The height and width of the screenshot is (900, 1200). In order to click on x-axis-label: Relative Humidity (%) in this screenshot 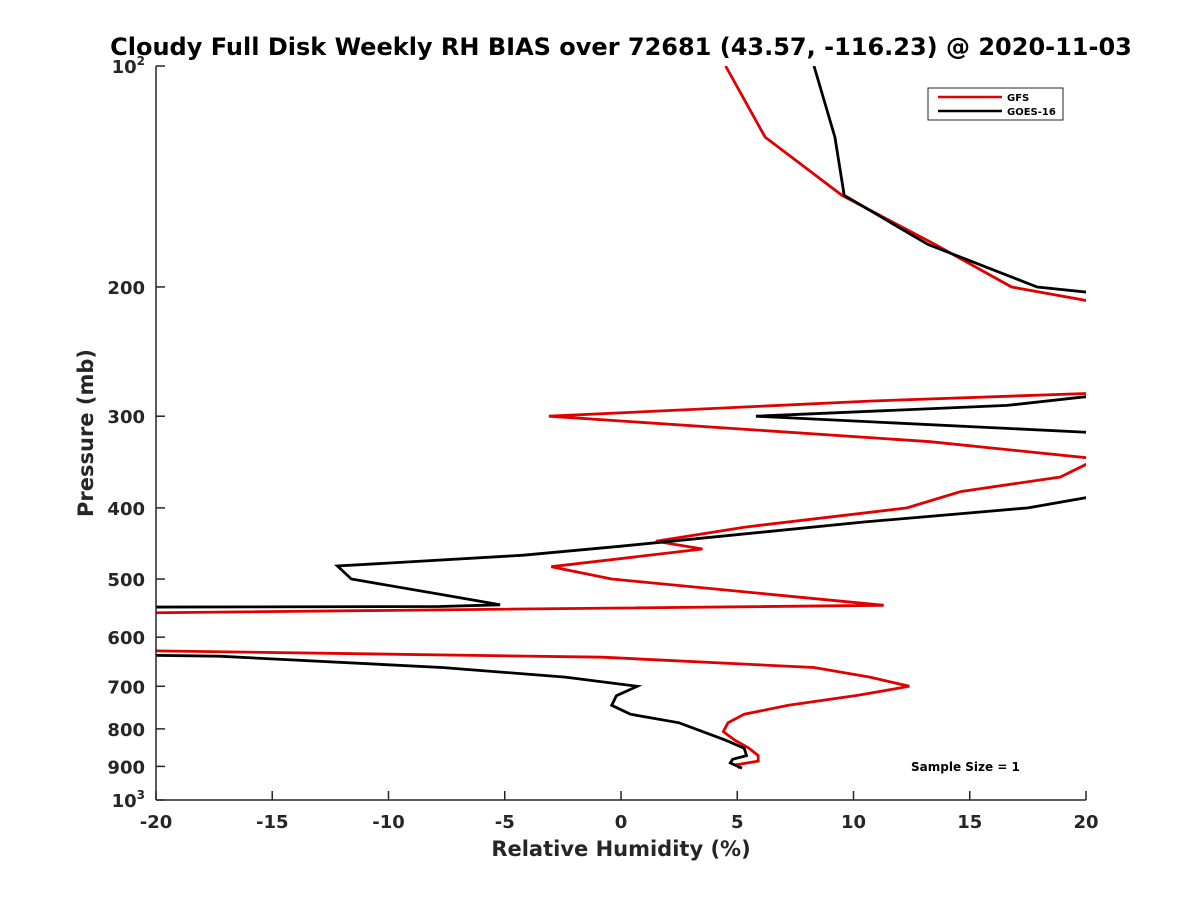, I will do `click(620, 849)`.